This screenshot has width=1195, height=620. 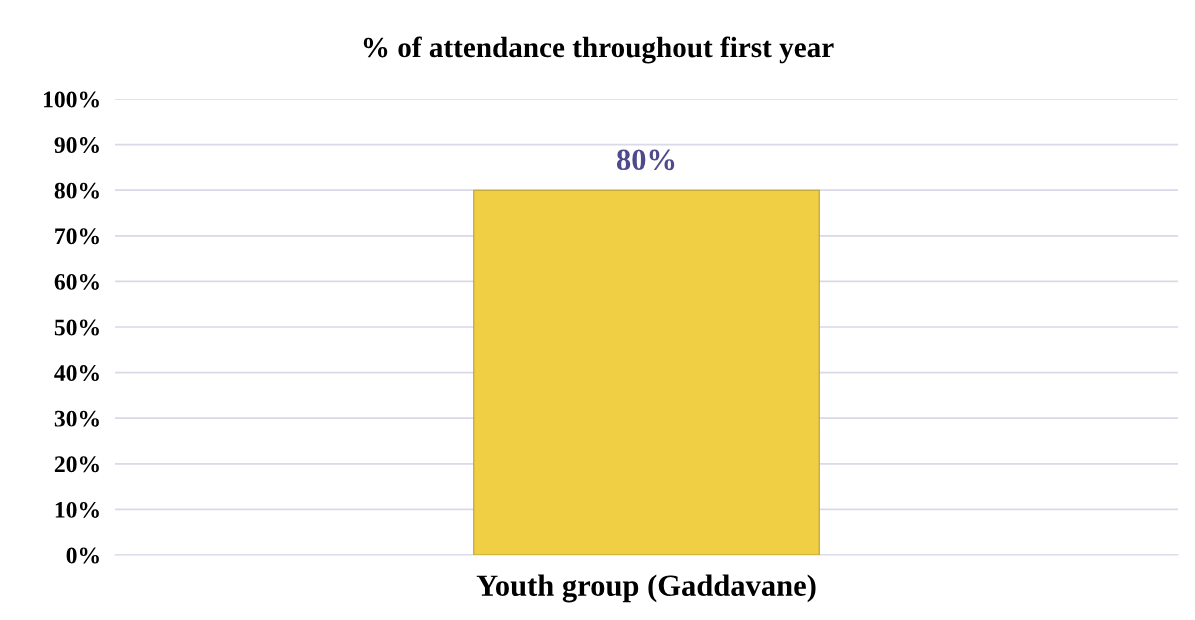 What do you see at coordinates (645, 160) in the screenshot?
I see `data-label: 80%` at bounding box center [645, 160].